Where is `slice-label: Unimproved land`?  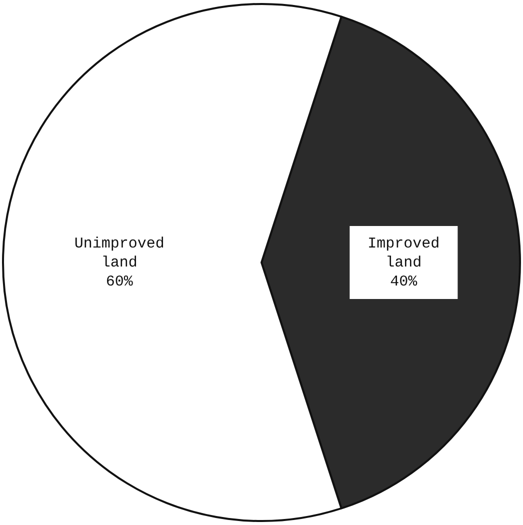
slice-label: Unimproved land is located at coordinates (119, 253).